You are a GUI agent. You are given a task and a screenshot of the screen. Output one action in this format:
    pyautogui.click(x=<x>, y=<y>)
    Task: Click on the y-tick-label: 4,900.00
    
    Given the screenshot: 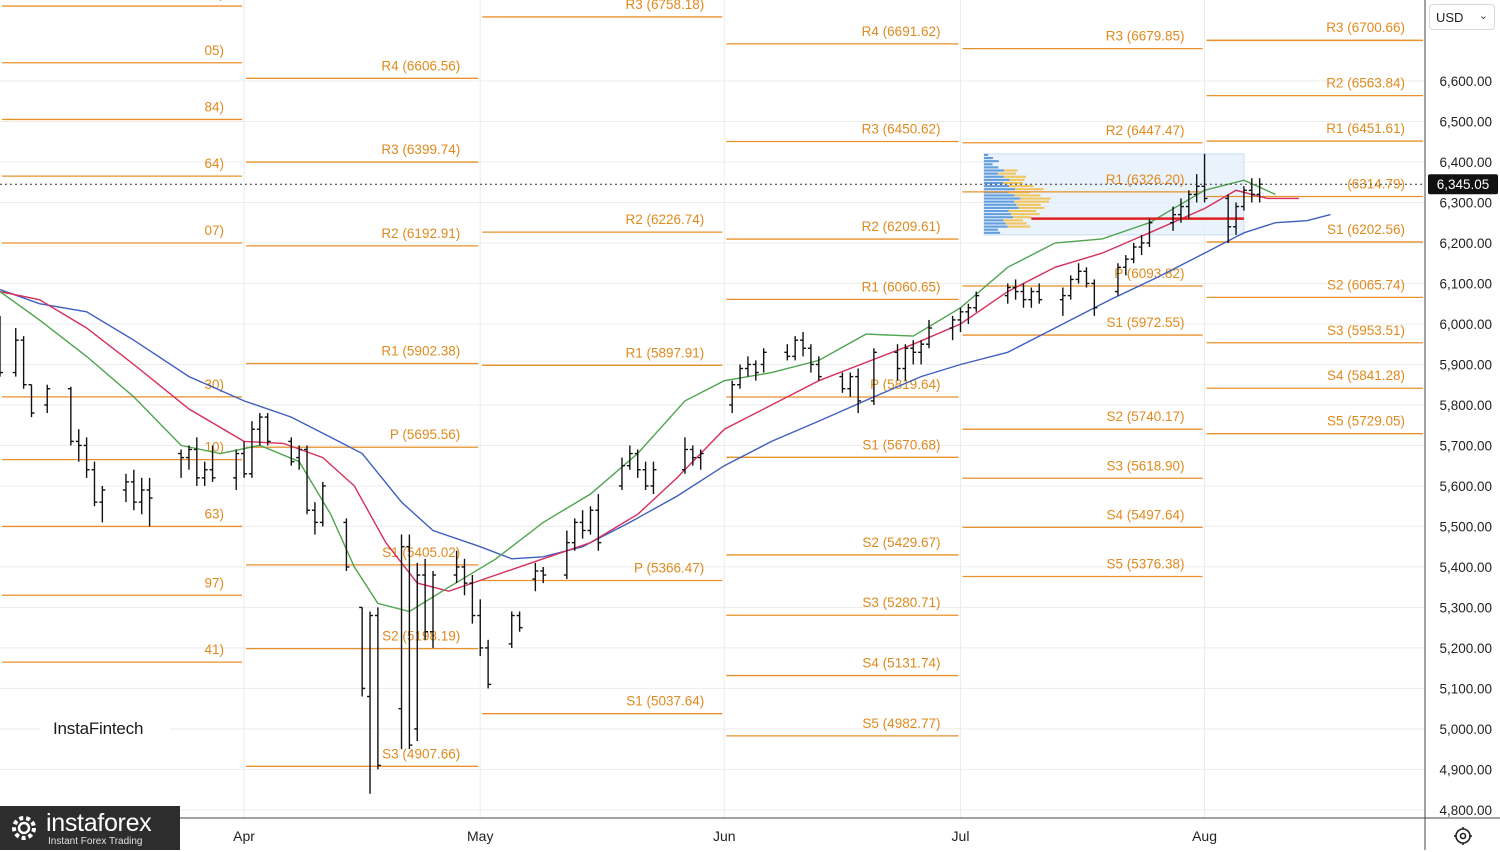 What is the action you would take?
    pyautogui.click(x=1465, y=769)
    